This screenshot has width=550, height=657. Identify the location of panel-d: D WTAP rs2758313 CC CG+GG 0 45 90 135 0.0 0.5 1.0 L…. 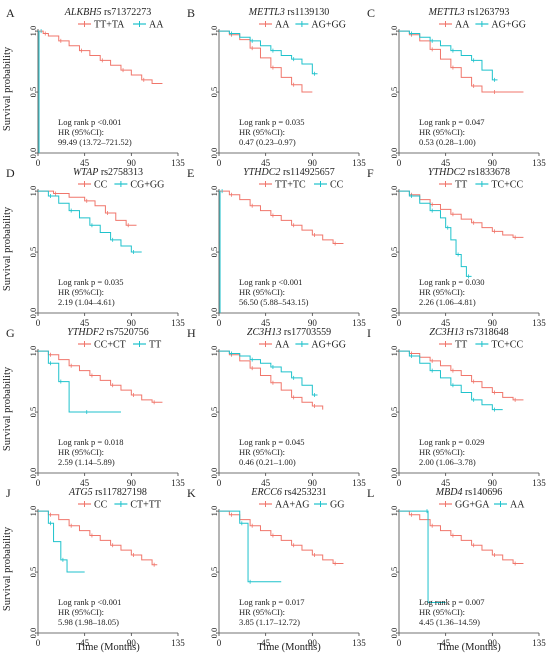
(95, 247).